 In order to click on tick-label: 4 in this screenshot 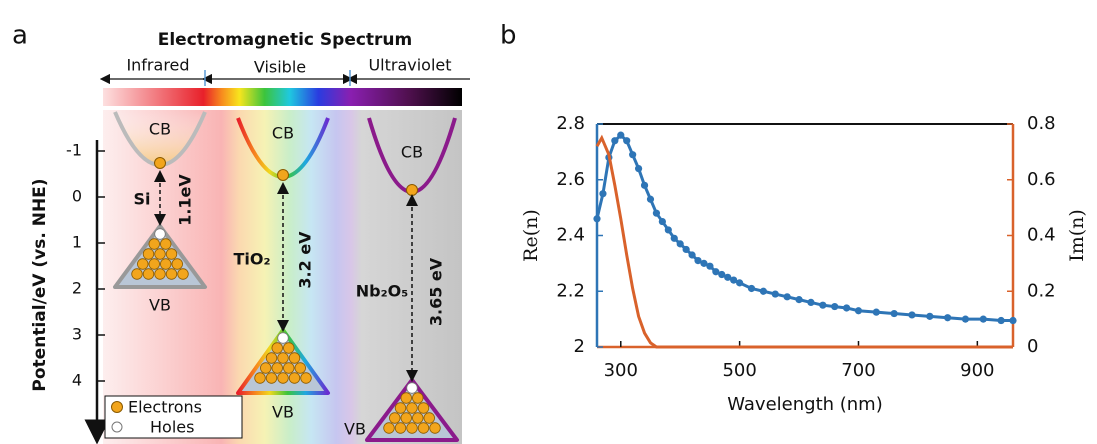, I will do `click(77, 380)`.